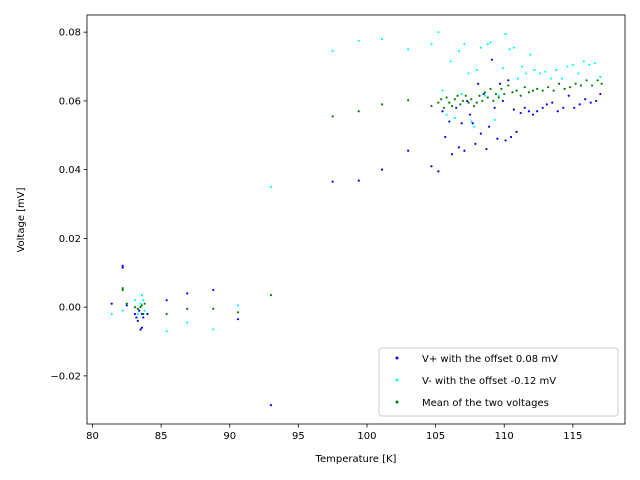  Describe the element at coordinates (485, 403) in the screenshot. I see `legend-label-mean: Mean of the two voltages` at that location.